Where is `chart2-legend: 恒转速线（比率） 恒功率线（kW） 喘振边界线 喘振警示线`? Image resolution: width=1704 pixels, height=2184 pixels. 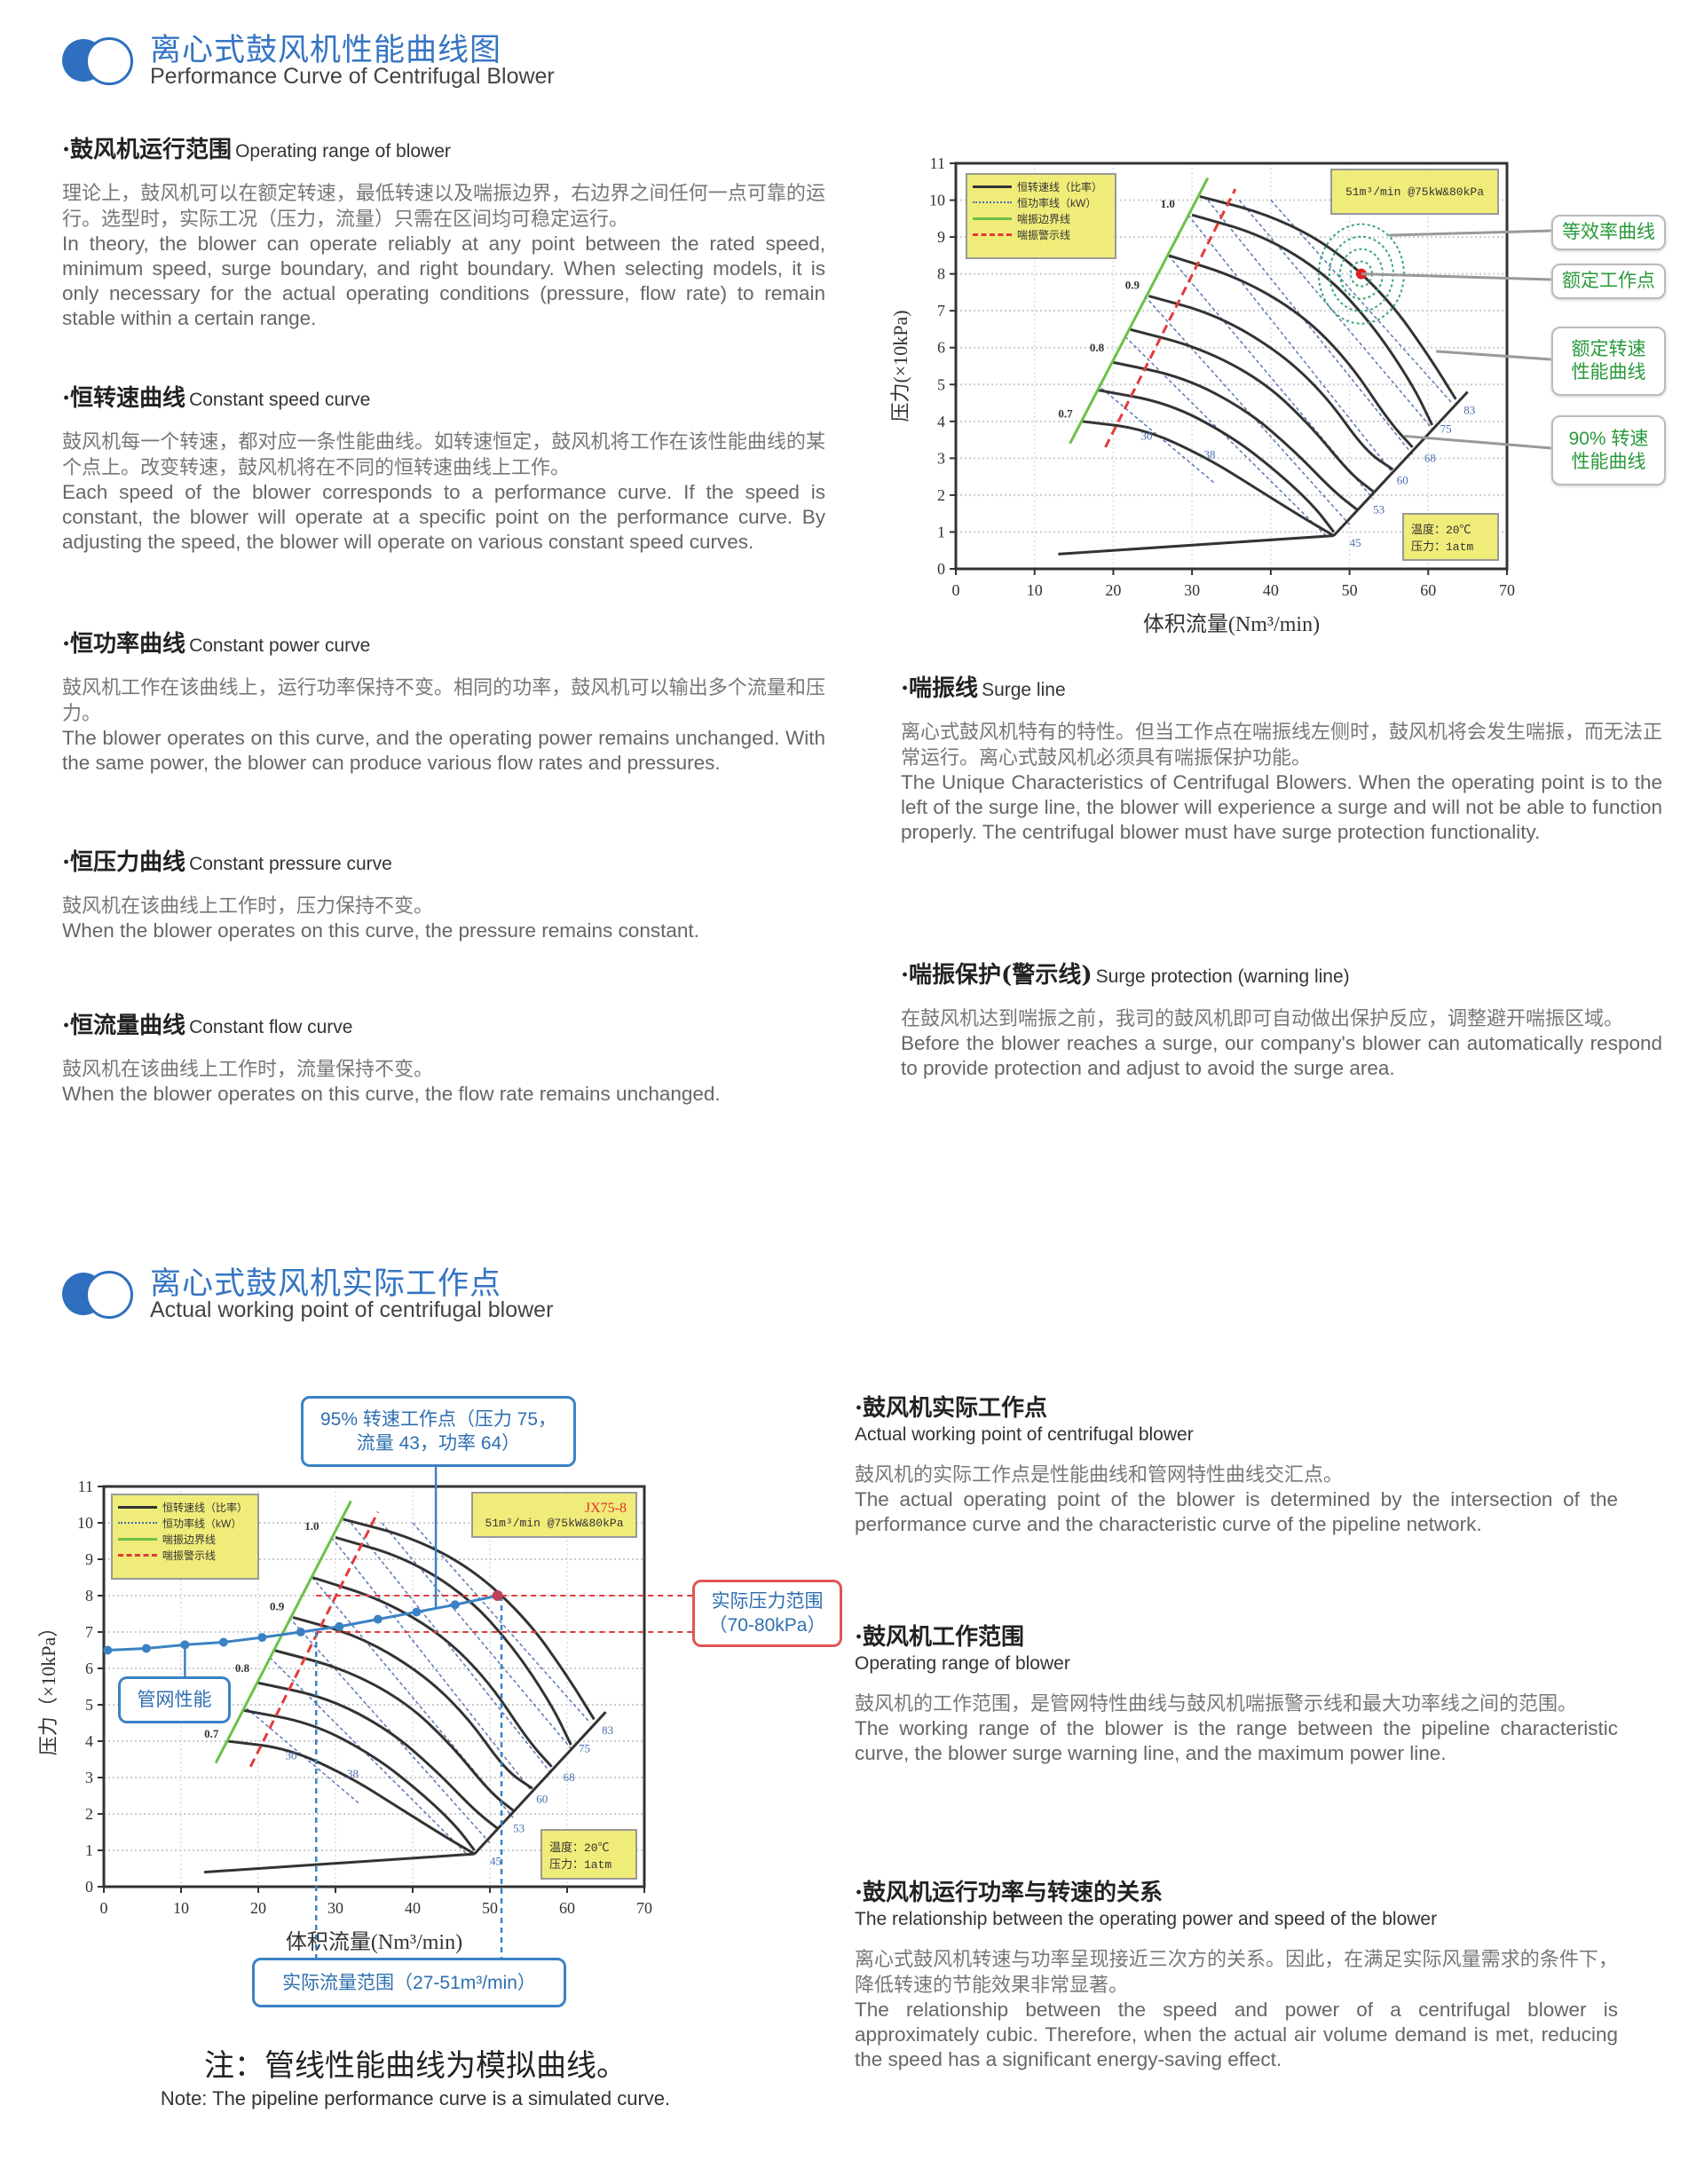
chart2-legend: 恒转速线（比率） 恒功率线（kW） 喘振边界线 喘振警示线 is located at coordinates (185, 1537).